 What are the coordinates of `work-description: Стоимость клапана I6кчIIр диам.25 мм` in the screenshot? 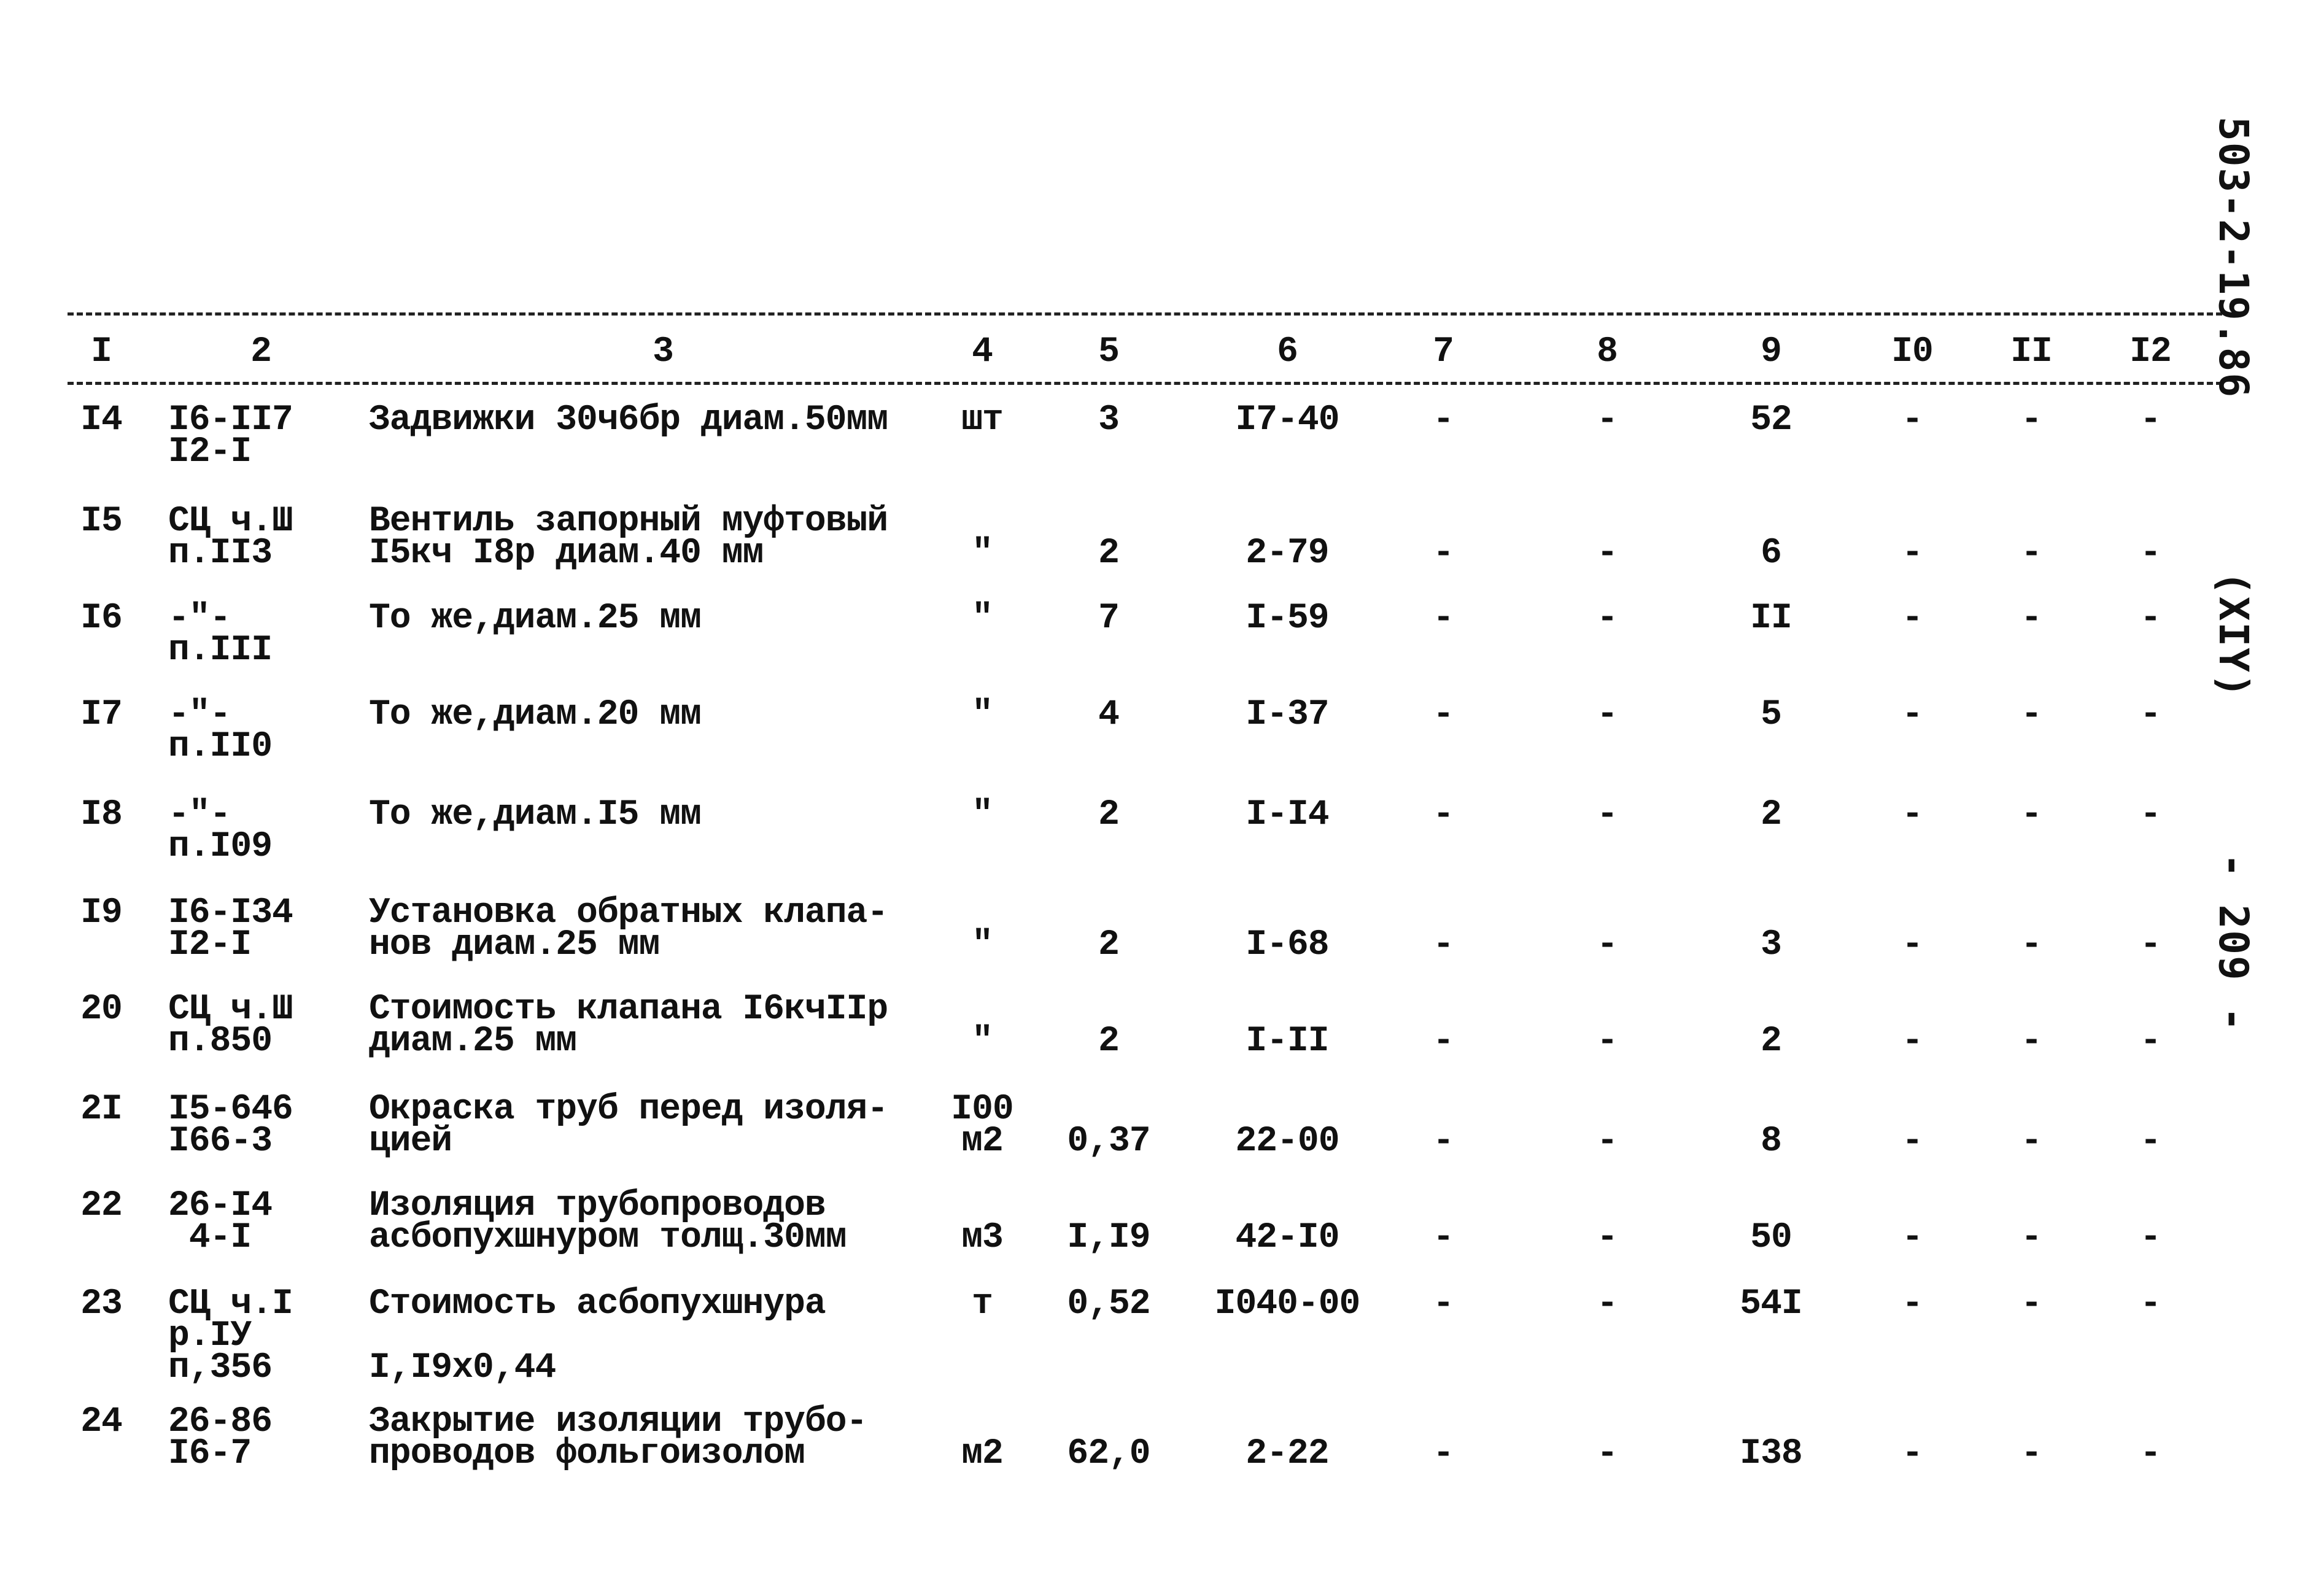 It's located at (629, 1025).